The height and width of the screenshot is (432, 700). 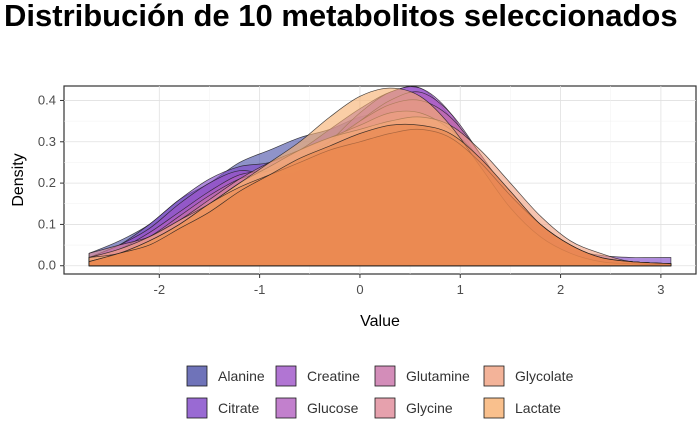 I want to click on y-axis-ticks: 0.0 0.1 0.2 0.3 0.4, so click(x=51, y=182).